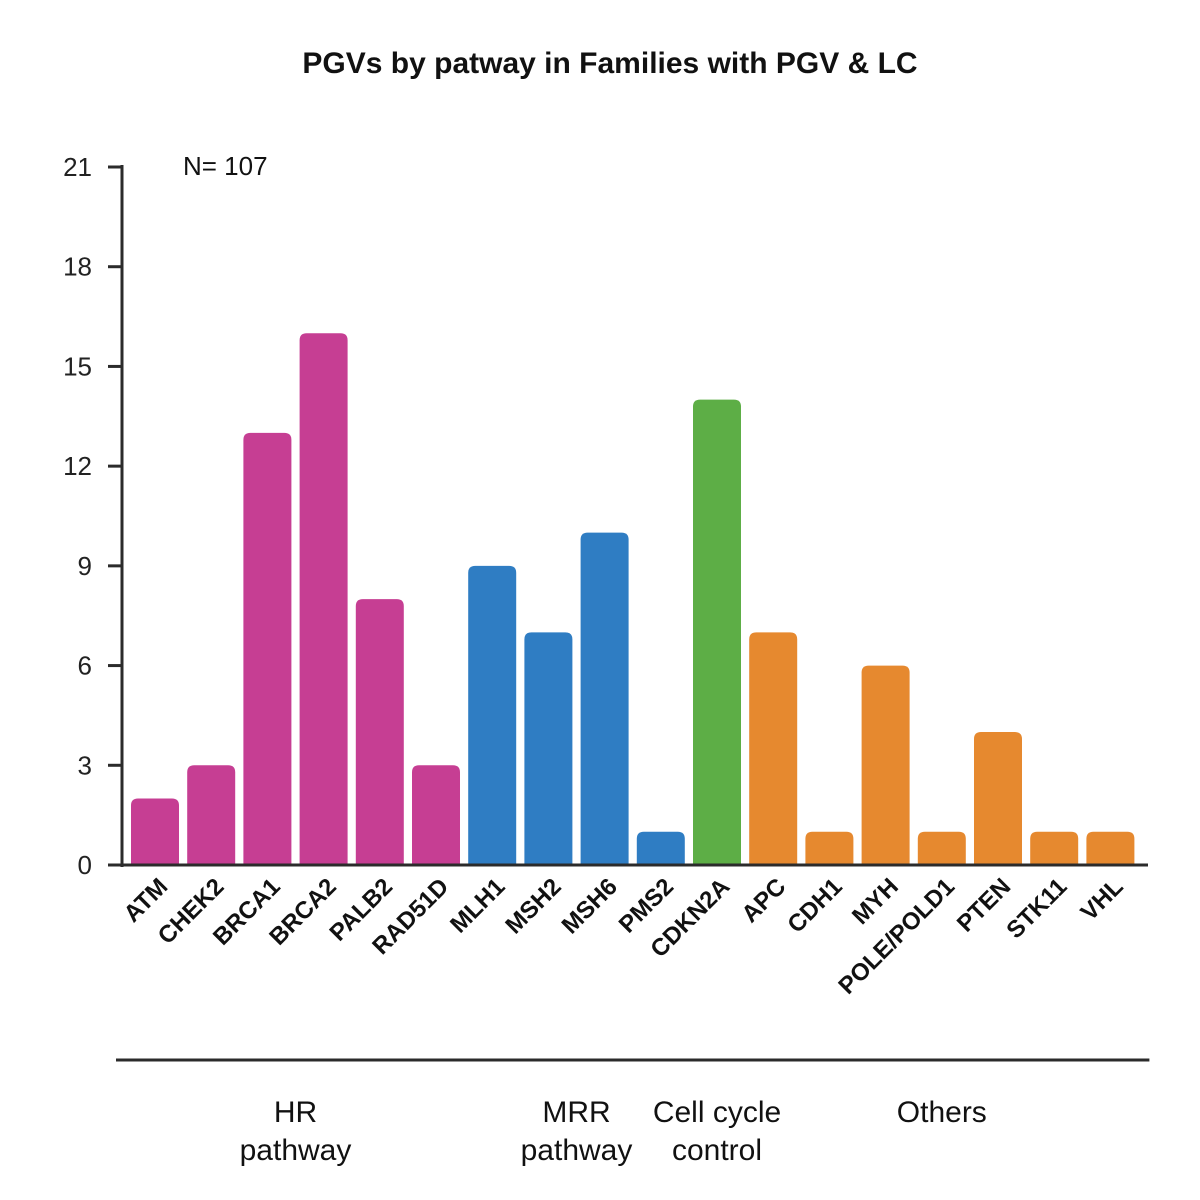 The image size is (1200, 1200). Describe the element at coordinates (609, 63) in the screenshot. I see `chart-title: PGVs by patway in Families with PGV & LC` at that location.